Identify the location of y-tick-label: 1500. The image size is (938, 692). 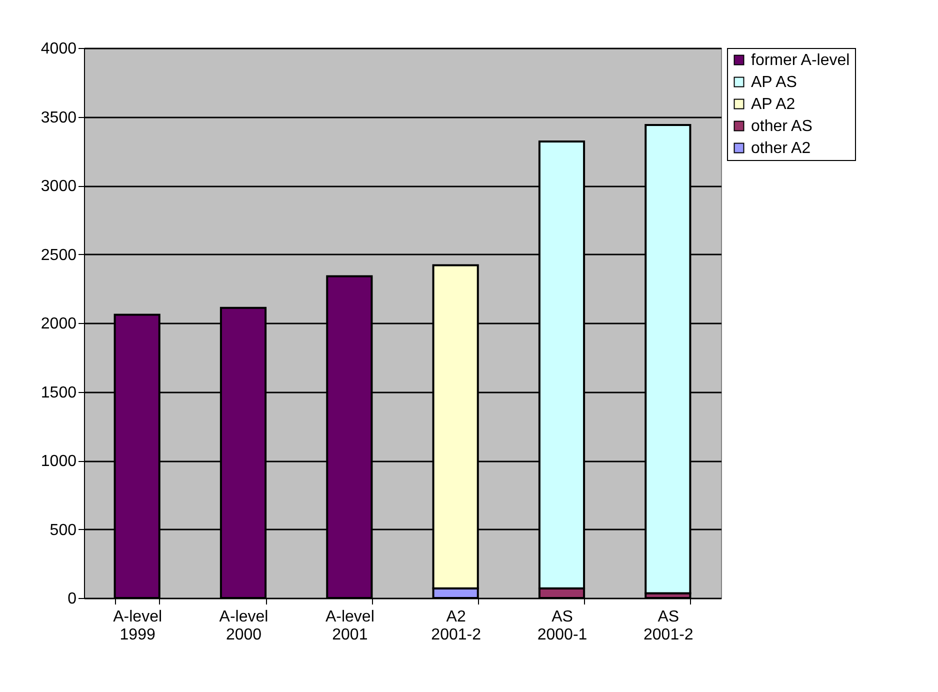
(58, 393).